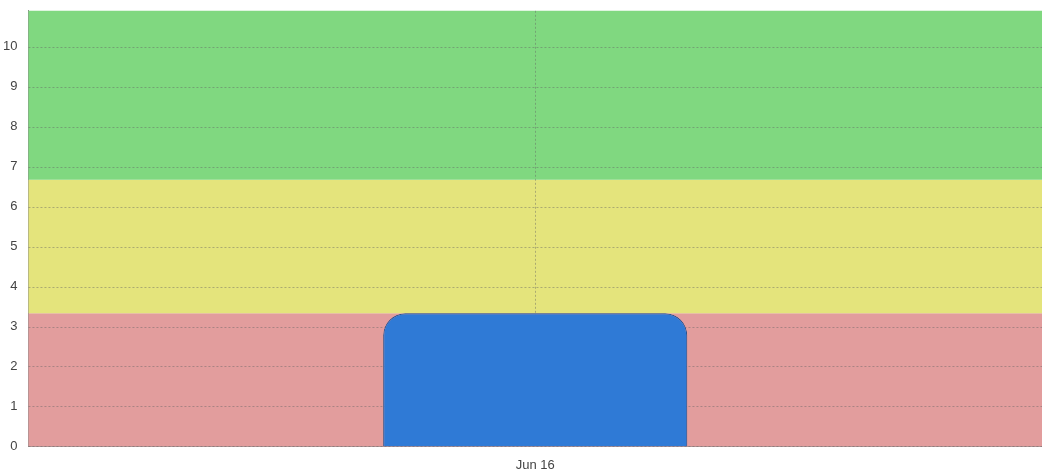 Image resolution: width=1042 pixels, height=476 pixels. What do you see at coordinates (14, 366) in the screenshot?
I see `y-tick-label: 2` at bounding box center [14, 366].